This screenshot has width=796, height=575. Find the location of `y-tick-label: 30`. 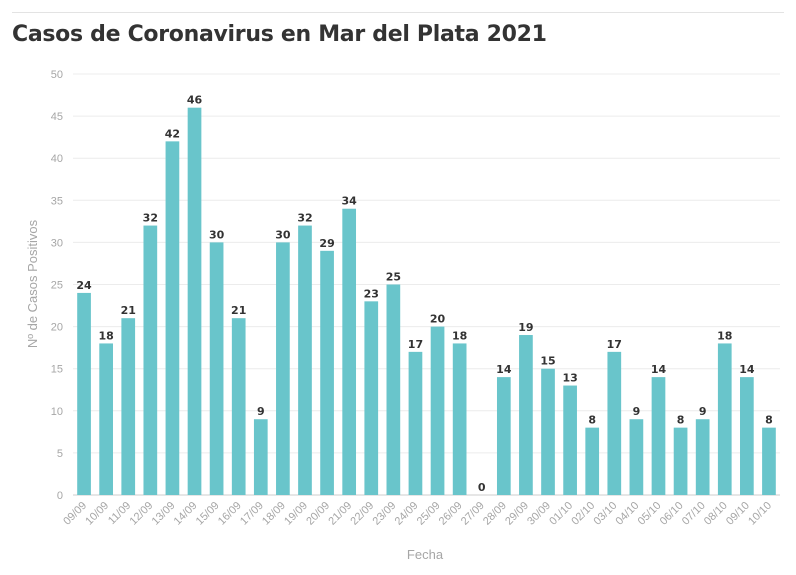

y-tick-label: 30 is located at coordinates (57, 243).